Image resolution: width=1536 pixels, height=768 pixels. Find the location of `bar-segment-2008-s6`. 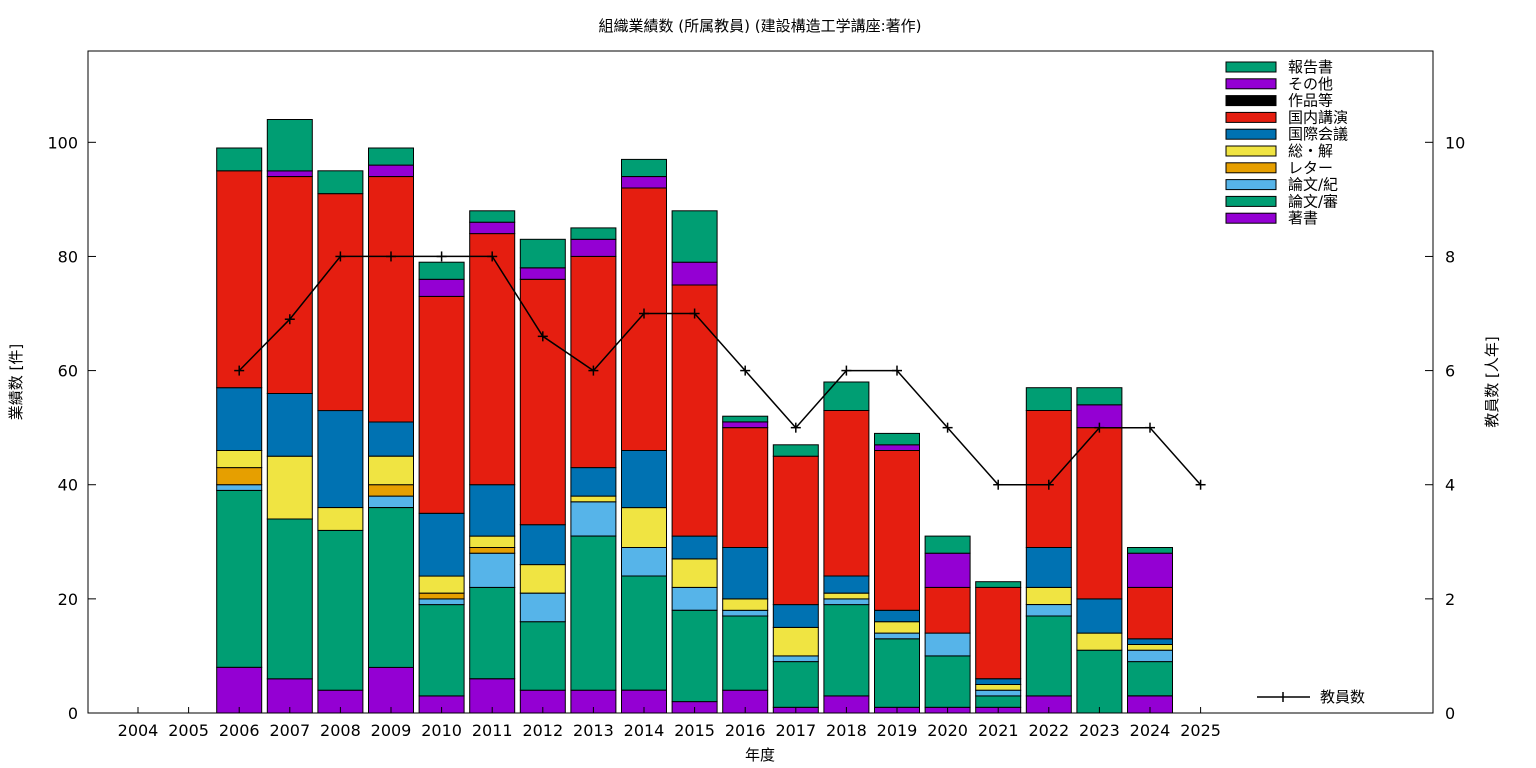

bar-segment-2008-s6 is located at coordinates (340, 302).